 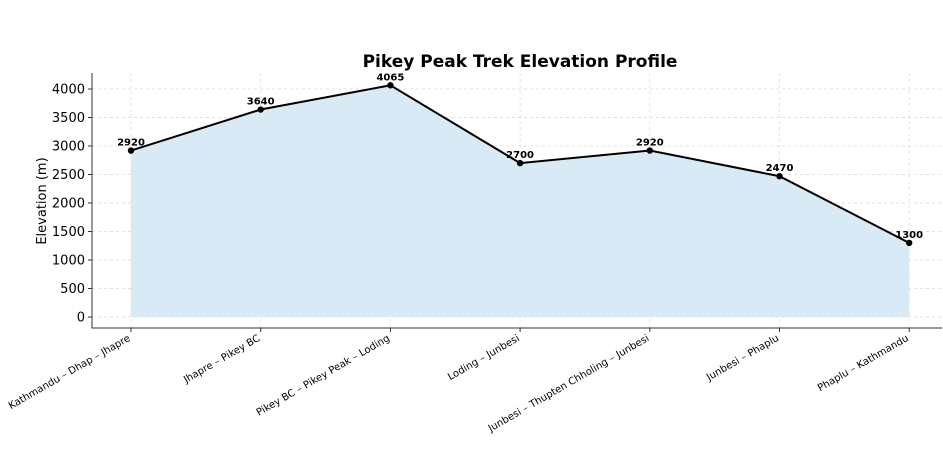 What do you see at coordinates (68, 147) in the screenshot?
I see `y-tick-label: 3000` at bounding box center [68, 147].